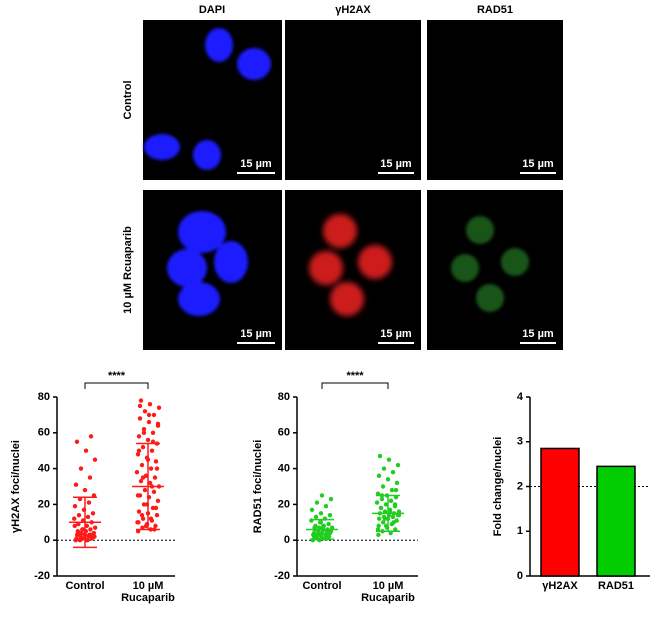  What do you see at coordinates (128, 270) in the screenshot?
I see `row-label: 10 µM Rcuaparib` at bounding box center [128, 270].